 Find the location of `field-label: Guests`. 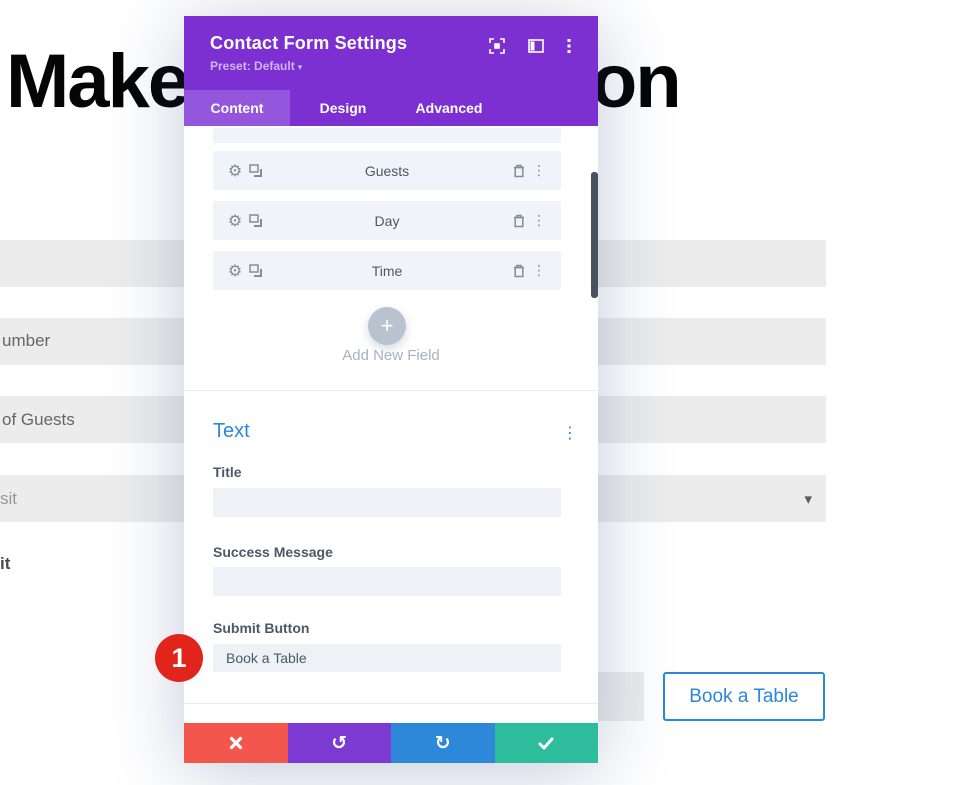

field-label: Guests is located at coordinates (387, 170).